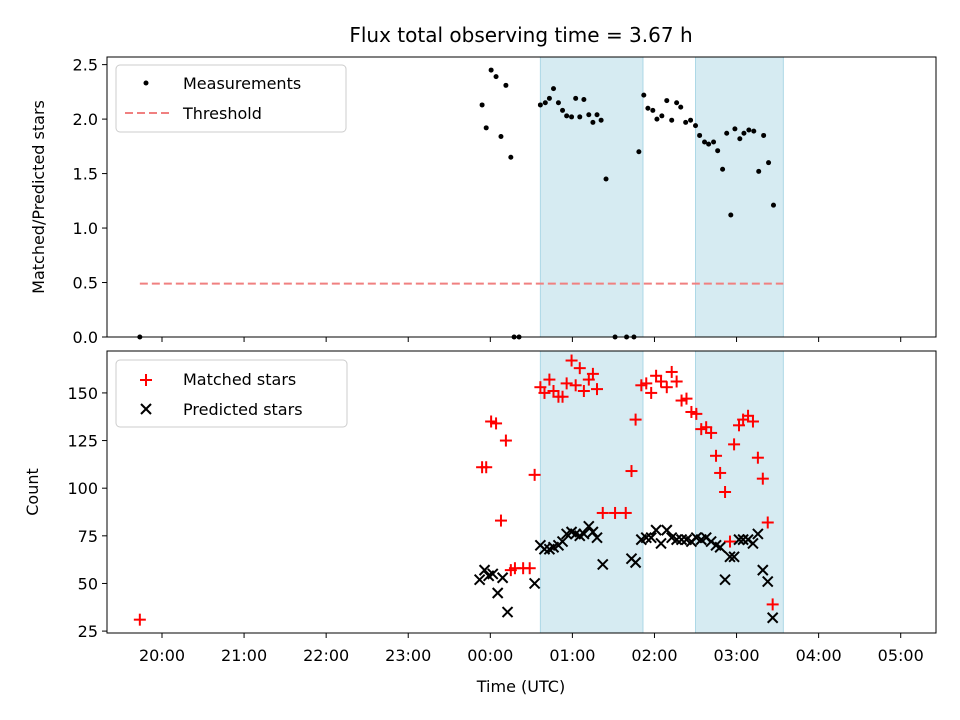 The width and height of the screenshot is (960, 720). I want to click on x-tick-label: 02:00, so click(654, 655).